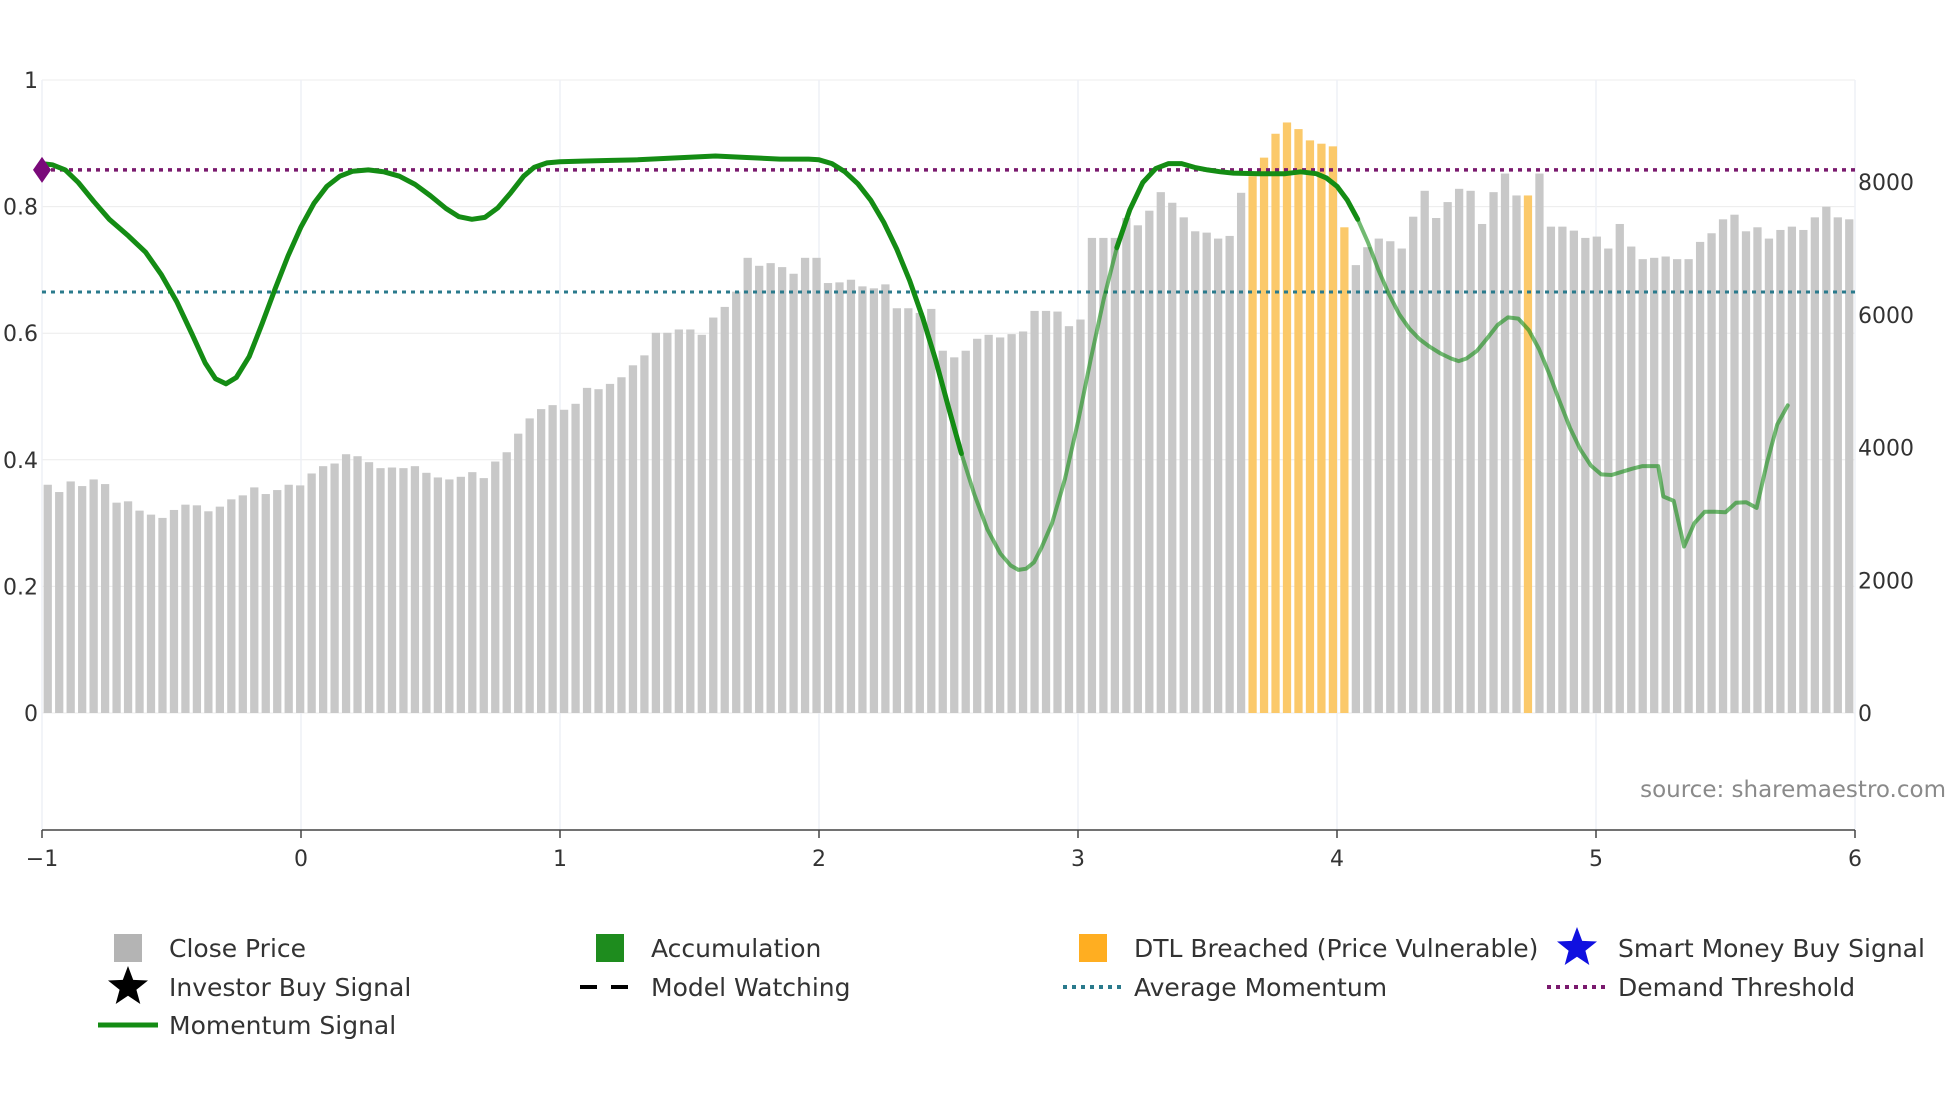  I want to click on legend-item: Demand Threshold, so click(1701, 987).